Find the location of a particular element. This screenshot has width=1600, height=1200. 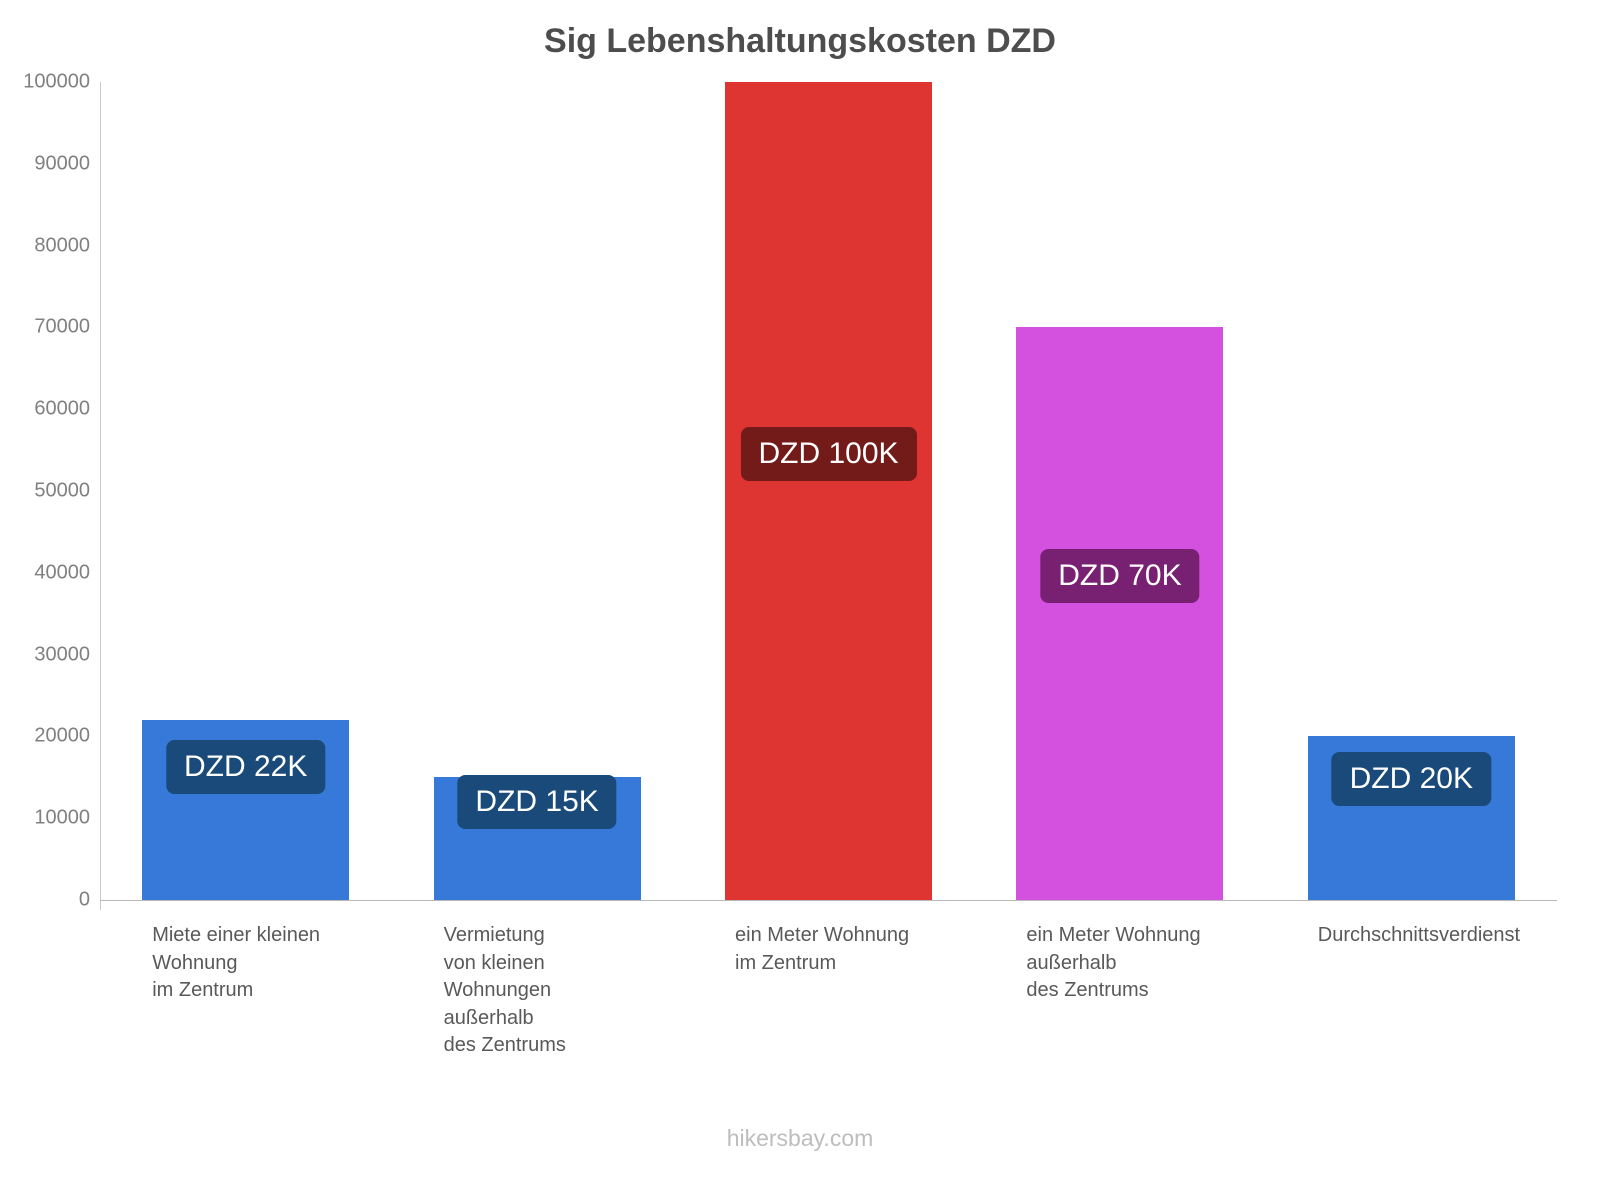

category-label: Miete einer kleinen Wohnung im Zentrum is located at coordinates (236, 963).